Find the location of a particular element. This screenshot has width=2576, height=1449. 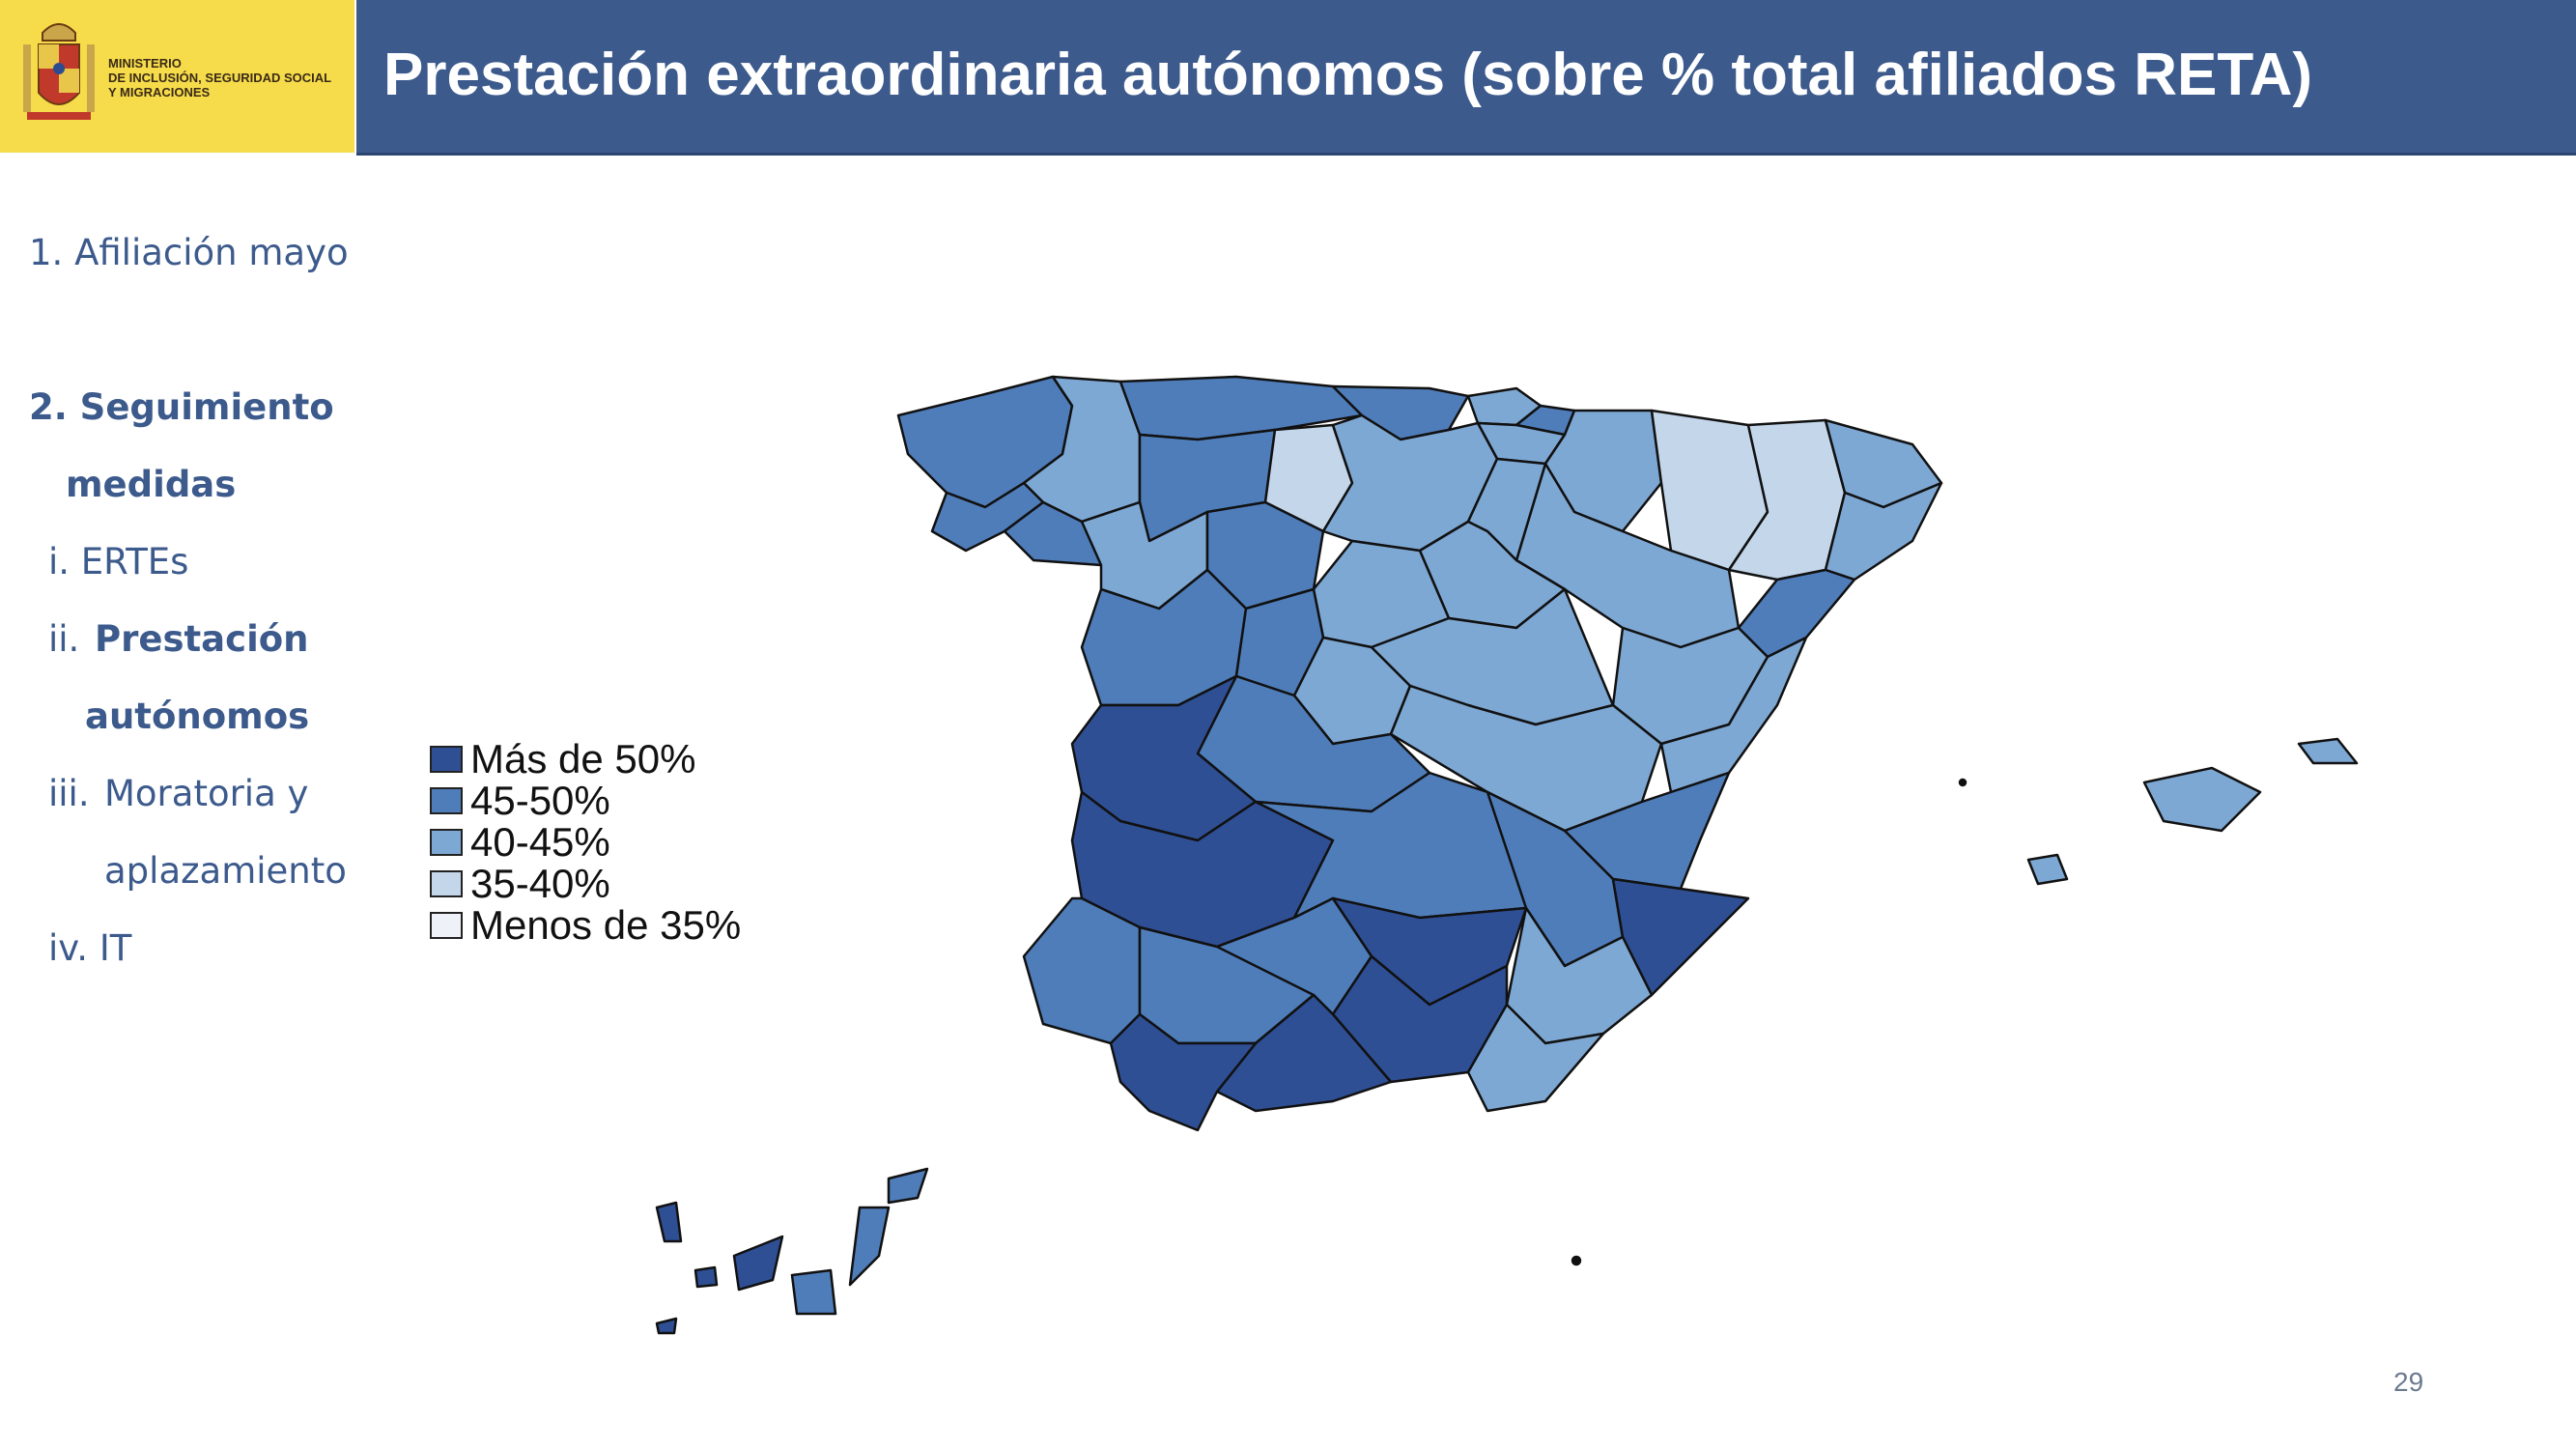

ministry-line: MINISTERIO is located at coordinates (145, 63).